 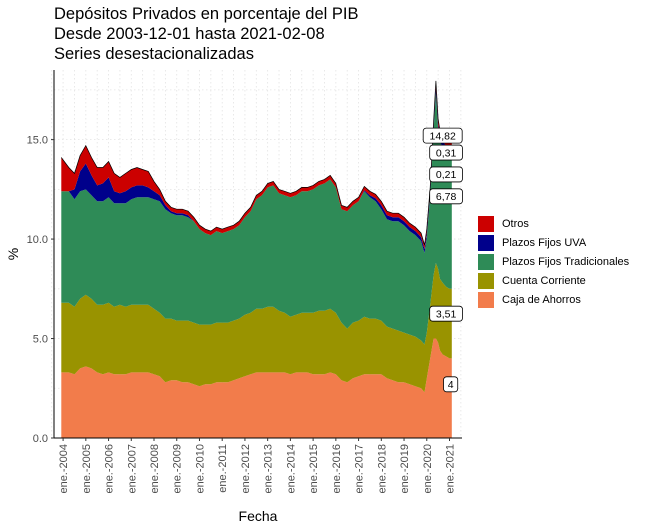 What do you see at coordinates (291, 469) in the screenshot?
I see `x-tick-label: ene.-2014` at bounding box center [291, 469].